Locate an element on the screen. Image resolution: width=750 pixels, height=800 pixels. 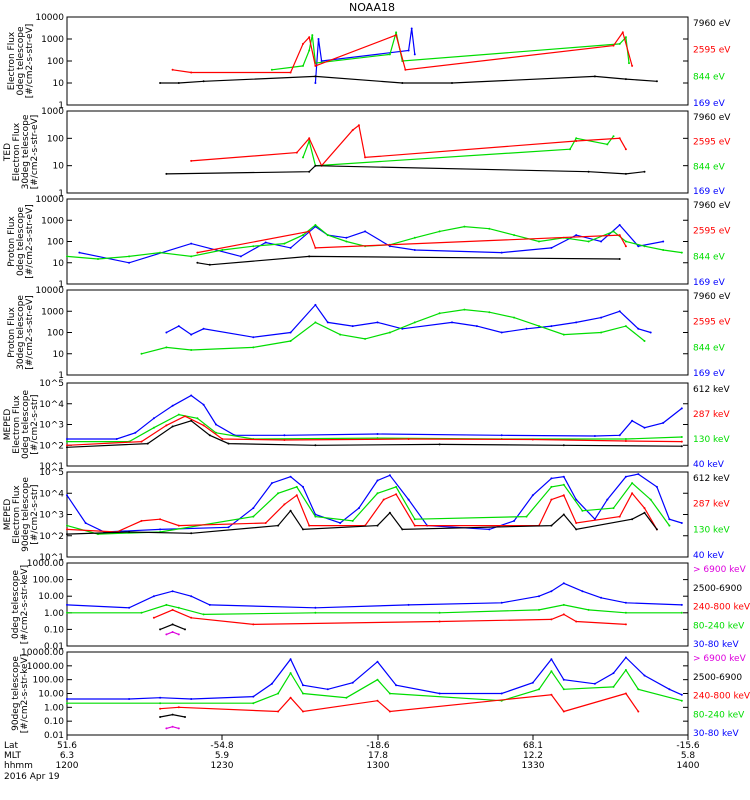
y-axis-label: [#/cm2-s-str-eV] is located at coordinates (30, 61).